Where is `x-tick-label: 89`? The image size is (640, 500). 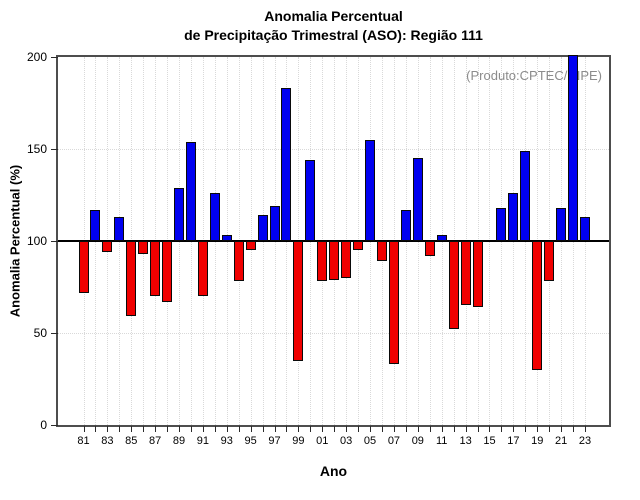
x-tick-label: 89 is located at coordinates (179, 441).